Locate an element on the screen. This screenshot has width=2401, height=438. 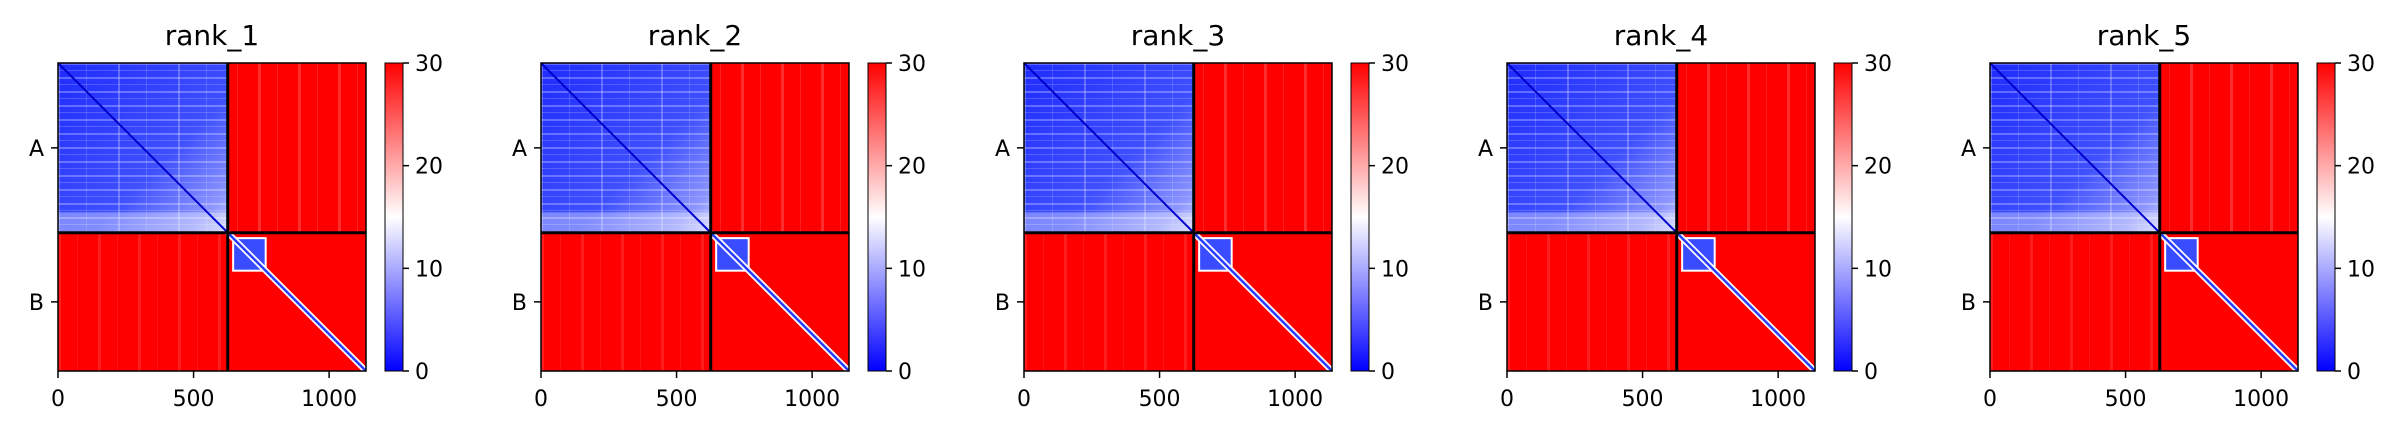
panel-title: rank_1 is located at coordinates (212, 35).